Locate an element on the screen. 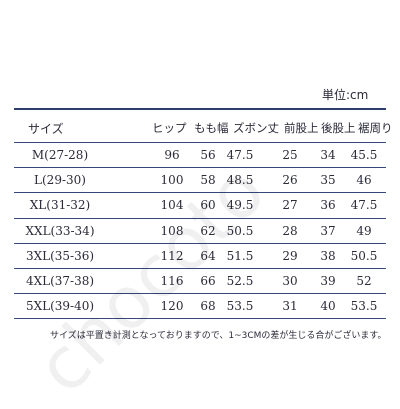 The height and width of the screenshot is (409, 400). table-row: 5XL(39-40) 120 68 53.5 31 40 53.5 is located at coordinates (200, 309).